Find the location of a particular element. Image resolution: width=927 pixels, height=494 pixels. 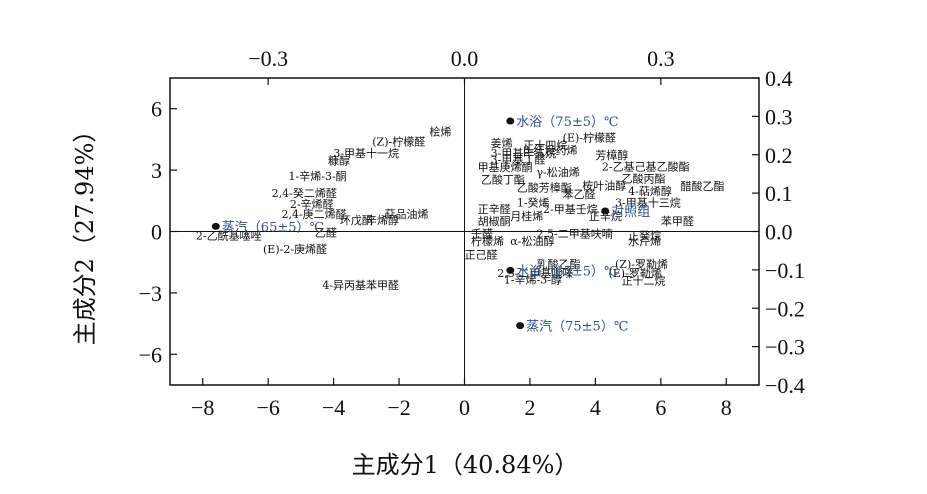

variable-label: 正己醛 is located at coordinates (481, 255).